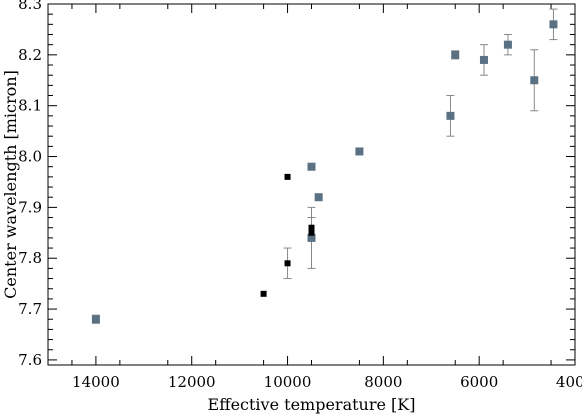 This screenshot has height=415, width=582. Describe the element at coordinates (30, 207) in the screenshot. I see `y-tick-label: 7.9` at that location.